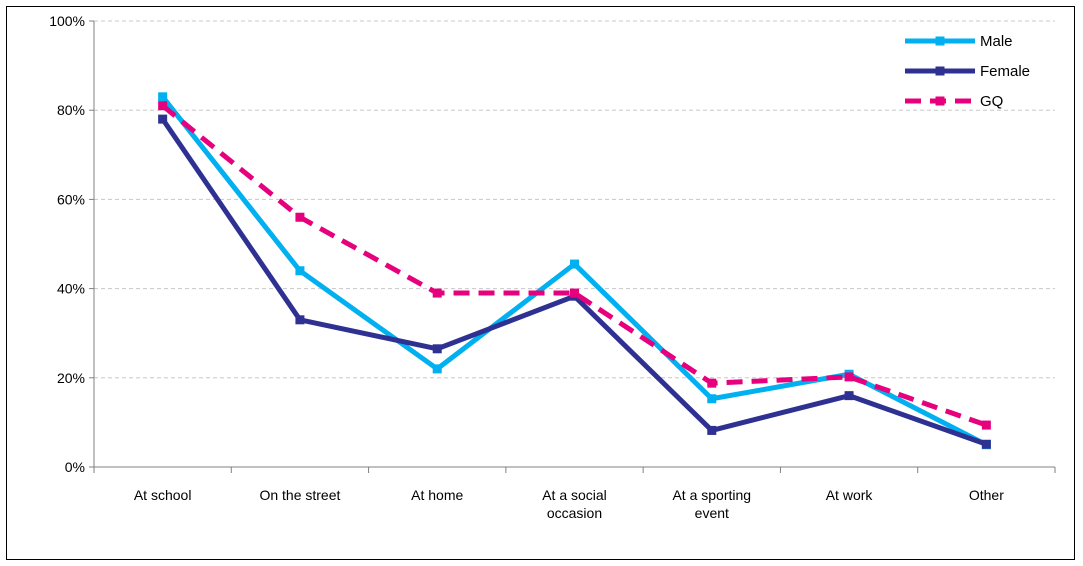  Describe the element at coordinates (574, 504) in the screenshot. I see `x-tick-label: At a social occasion` at that location.